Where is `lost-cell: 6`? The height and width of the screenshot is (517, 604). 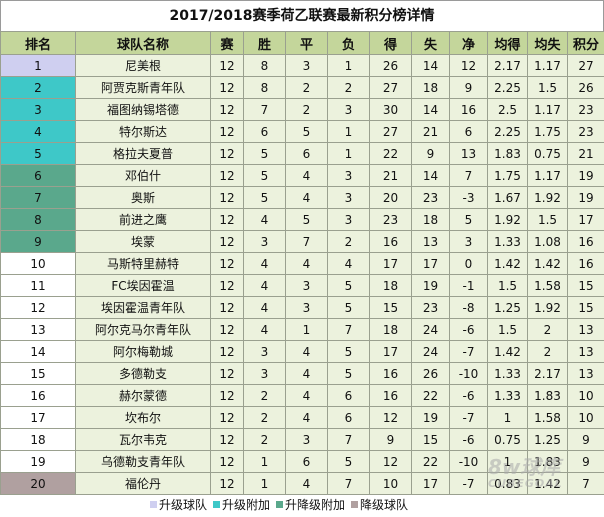 lost-cell: 6 is located at coordinates (348, 395).